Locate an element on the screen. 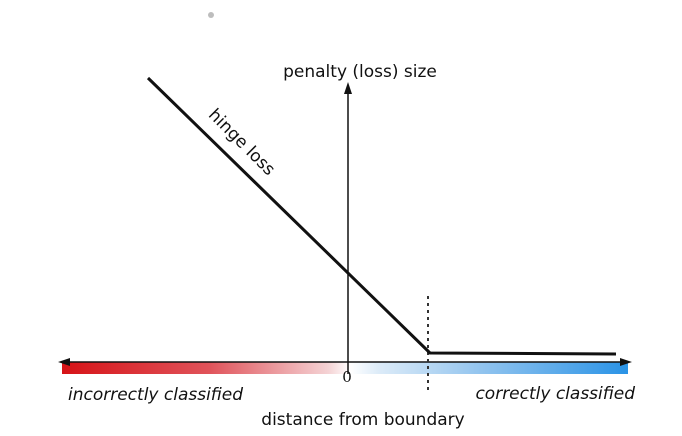 The image size is (682, 436). x-axis-left-arrowhead is located at coordinates (64, 362).